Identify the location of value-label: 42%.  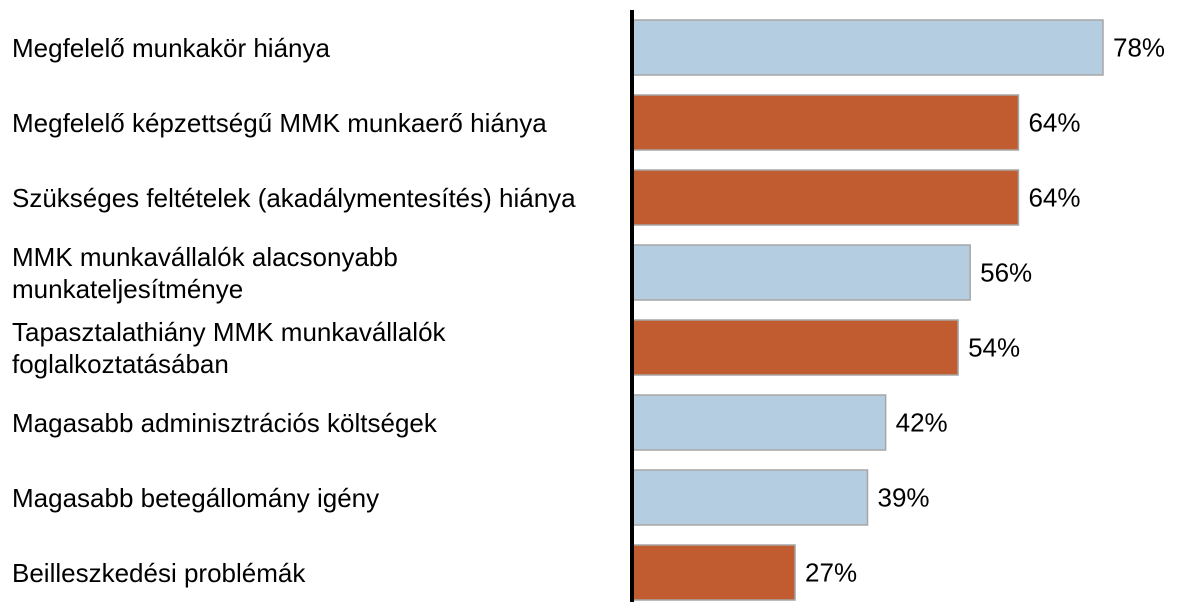
(922, 422).